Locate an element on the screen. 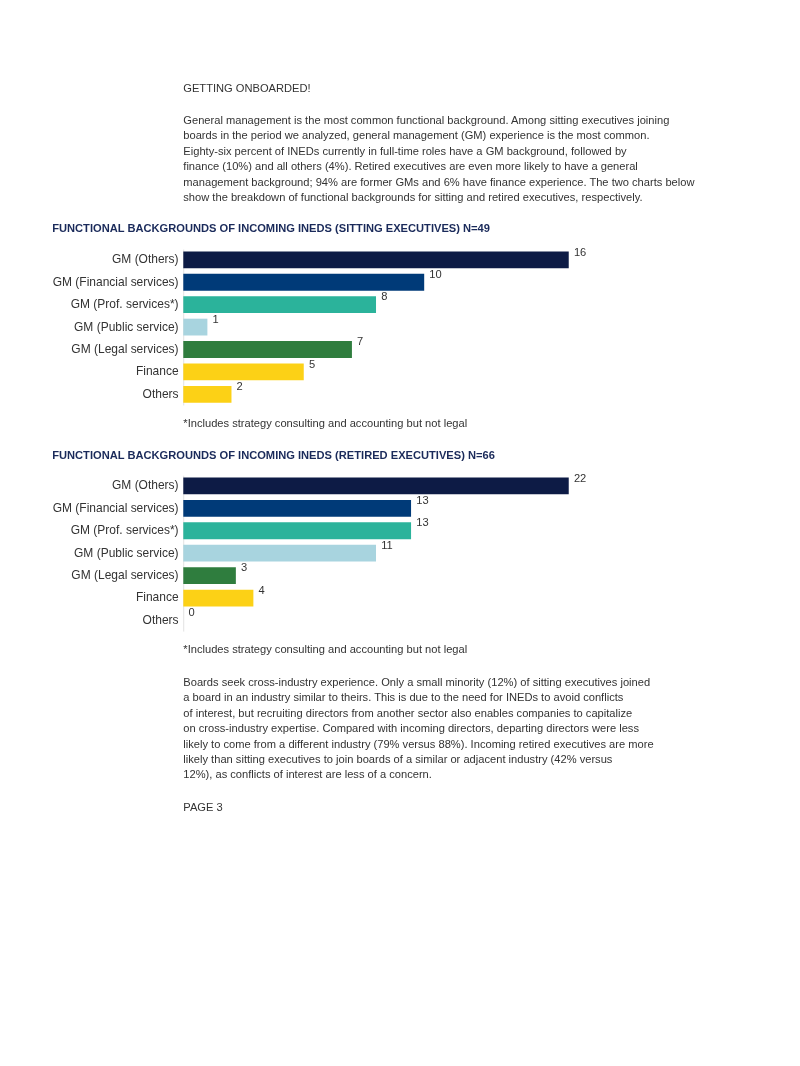 The height and width of the screenshot is (1066, 800). data-label: 1 is located at coordinates (215, 318).